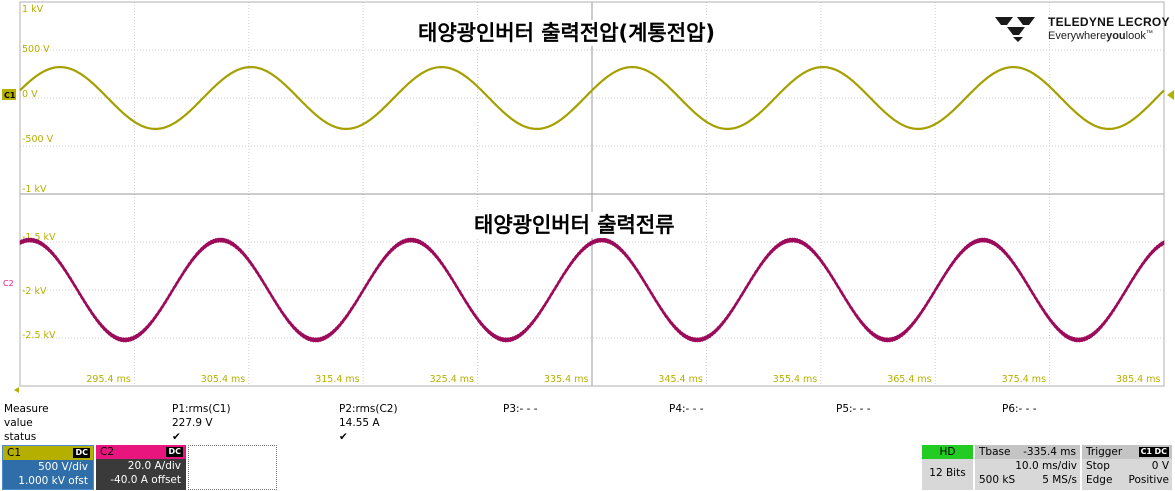 This screenshot has width=1175, height=491. Describe the element at coordinates (18, 423) in the screenshot. I see `value-label: value` at that location.